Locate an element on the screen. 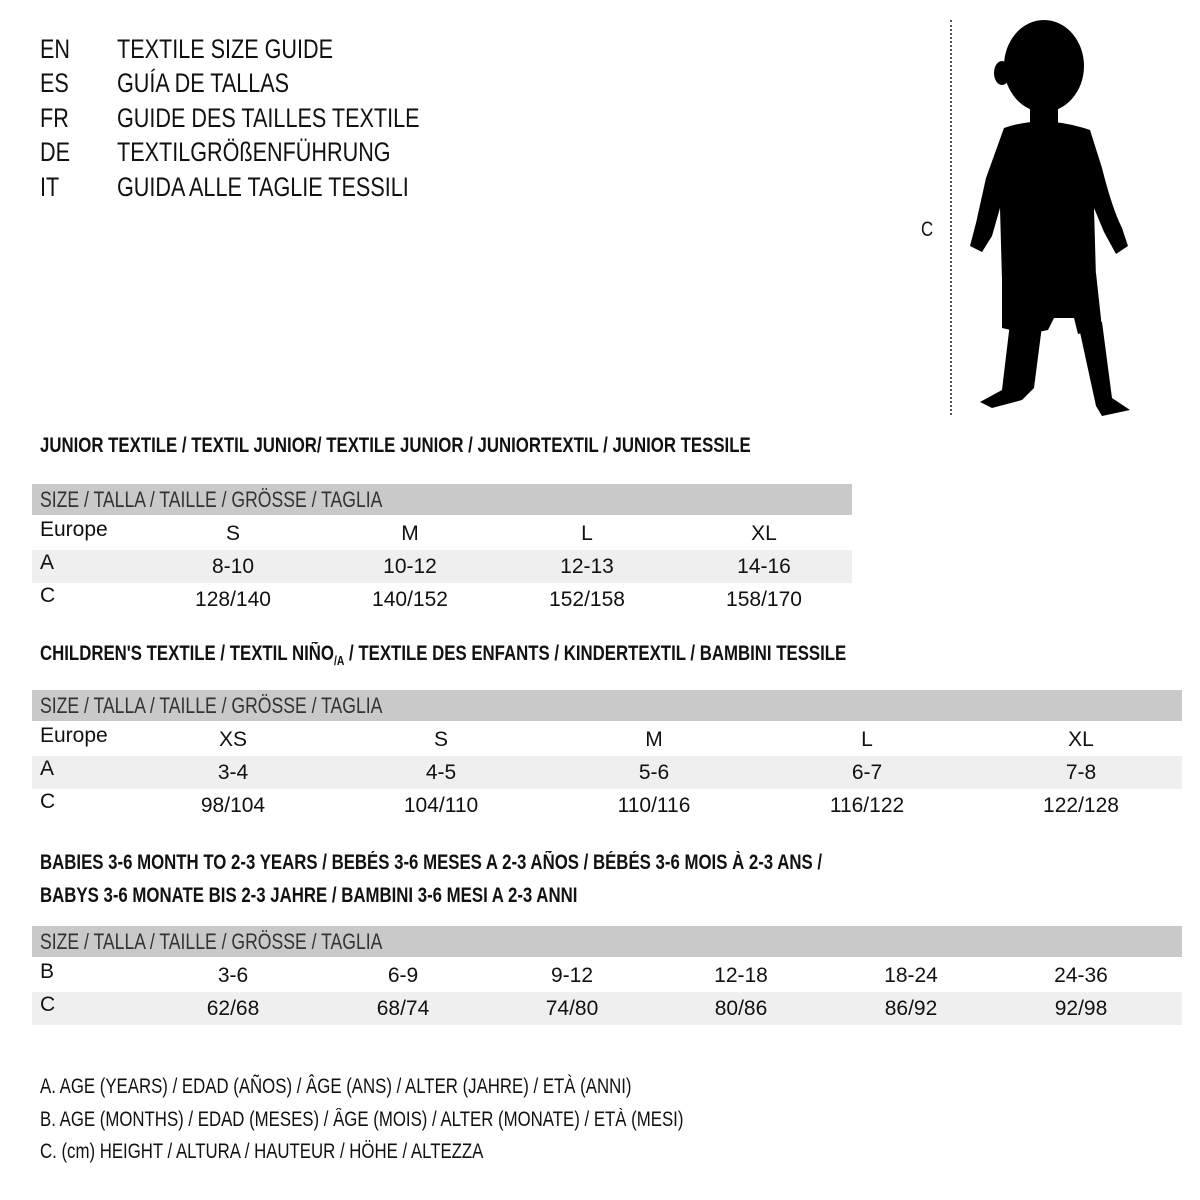 The width and height of the screenshot is (1200, 1200). table-row: Europe XS S M L XL is located at coordinates (607, 739).